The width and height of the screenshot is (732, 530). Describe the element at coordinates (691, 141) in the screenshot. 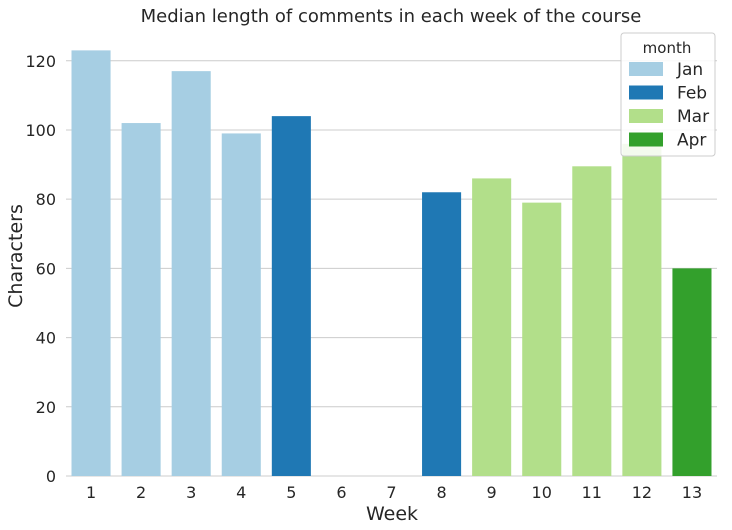

I see `legend-label-apr: Apr` at that location.